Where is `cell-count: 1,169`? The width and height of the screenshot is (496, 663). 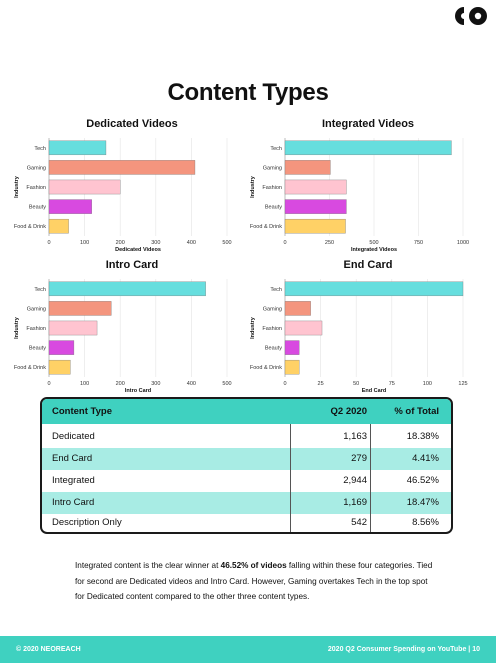 cell-count: 1,169 is located at coordinates (355, 502).